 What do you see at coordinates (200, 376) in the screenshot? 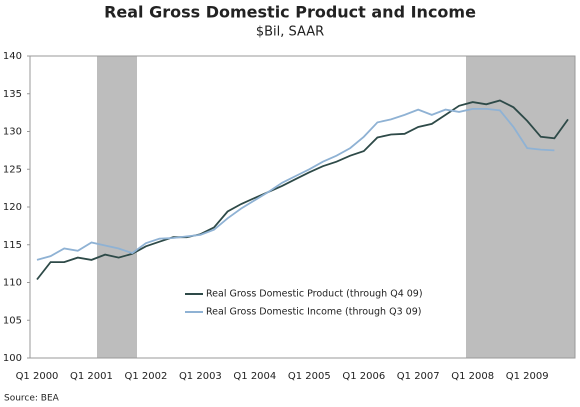
I see `x-tick-label: Q1 2003` at bounding box center [200, 376].